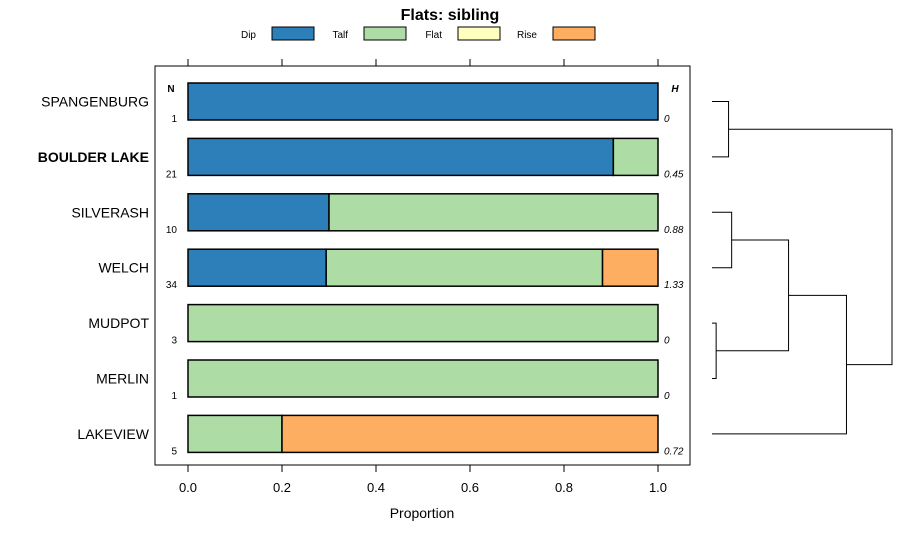  What do you see at coordinates (172, 230) in the screenshot?
I see `n-value: 10` at bounding box center [172, 230].